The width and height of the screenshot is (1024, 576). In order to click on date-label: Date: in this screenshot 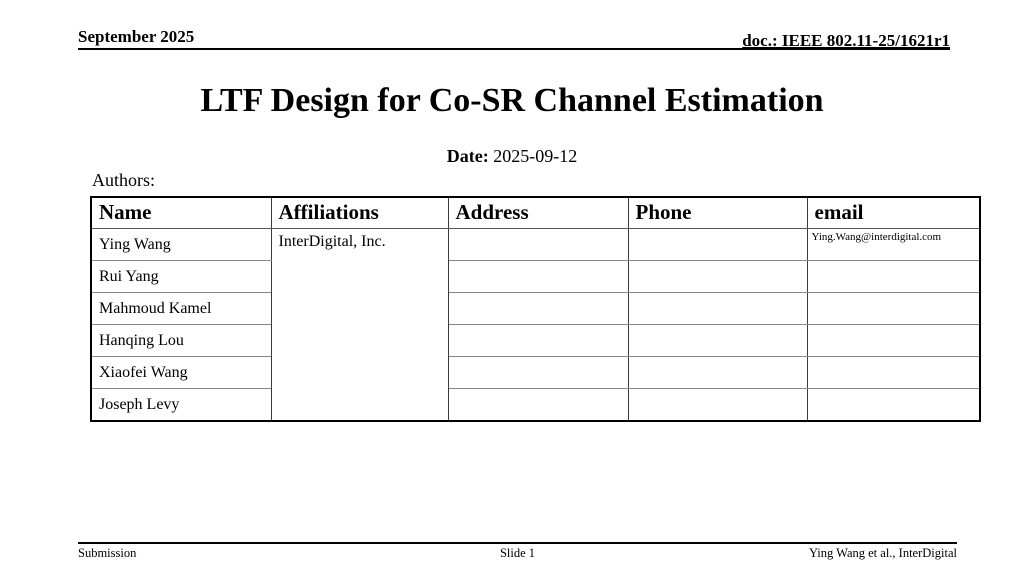, I will do `click(467, 156)`.